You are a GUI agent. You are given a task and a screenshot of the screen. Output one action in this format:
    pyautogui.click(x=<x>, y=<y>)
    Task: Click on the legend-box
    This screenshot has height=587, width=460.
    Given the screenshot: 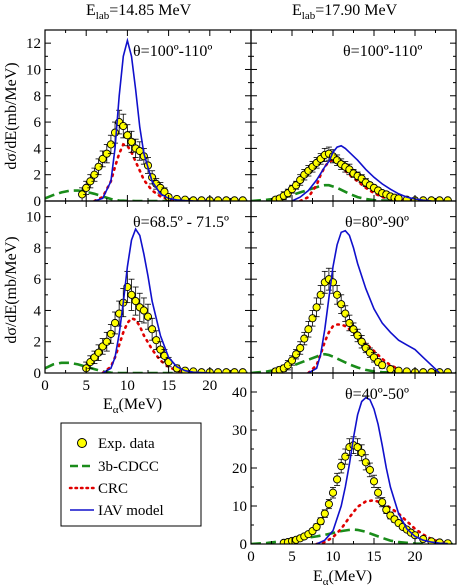 What is the action you would take?
    pyautogui.click(x=131, y=474)
    